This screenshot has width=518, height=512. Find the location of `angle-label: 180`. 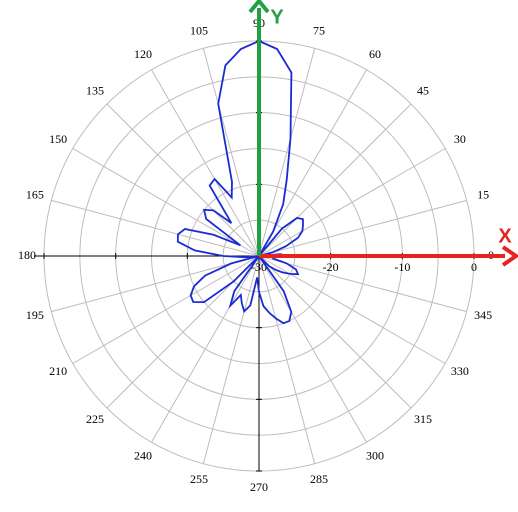

angle-label: 180 is located at coordinates (27, 255).